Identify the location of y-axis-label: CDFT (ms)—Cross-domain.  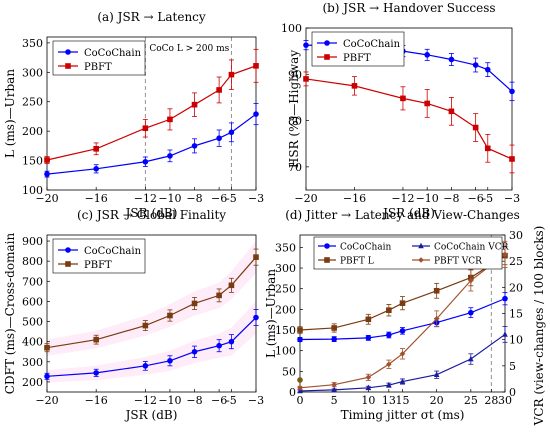
(10, 314).